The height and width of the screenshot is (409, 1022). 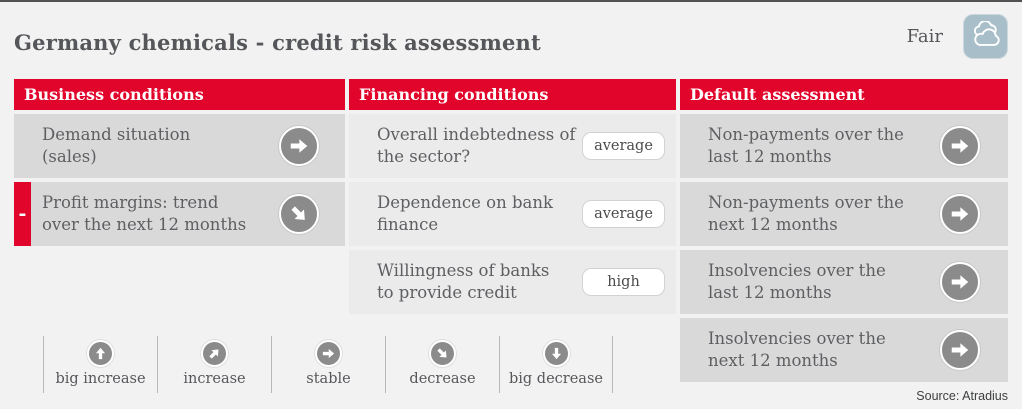 What do you see at coordinates (962, 396) in the screenshot?
I see `source-note: Source: Atradius` at bounding box center [962, 396].